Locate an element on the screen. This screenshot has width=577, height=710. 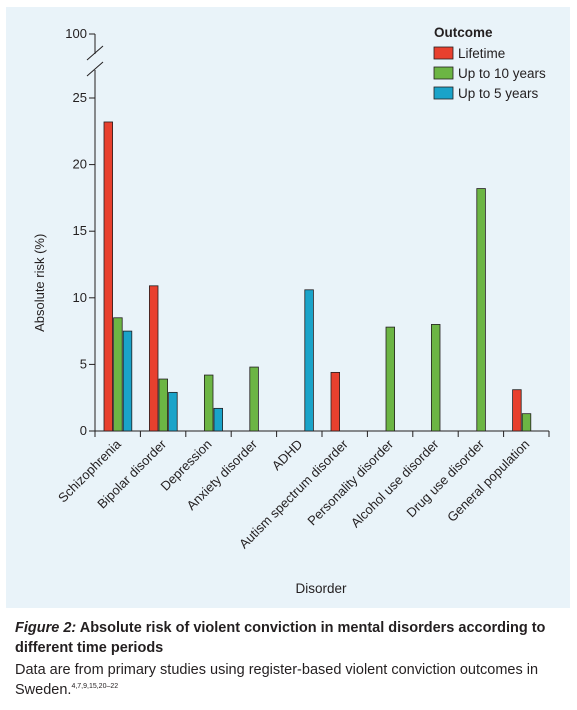
caption-refs: 4,7,9,15,20–22 is located at coordinates (95, 686).